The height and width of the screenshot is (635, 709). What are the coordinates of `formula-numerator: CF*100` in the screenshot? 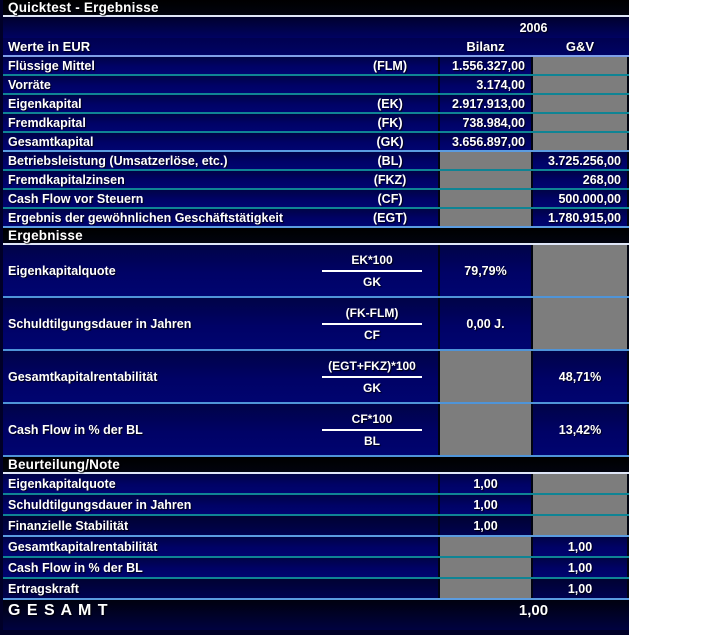 It's located at (372, 418).